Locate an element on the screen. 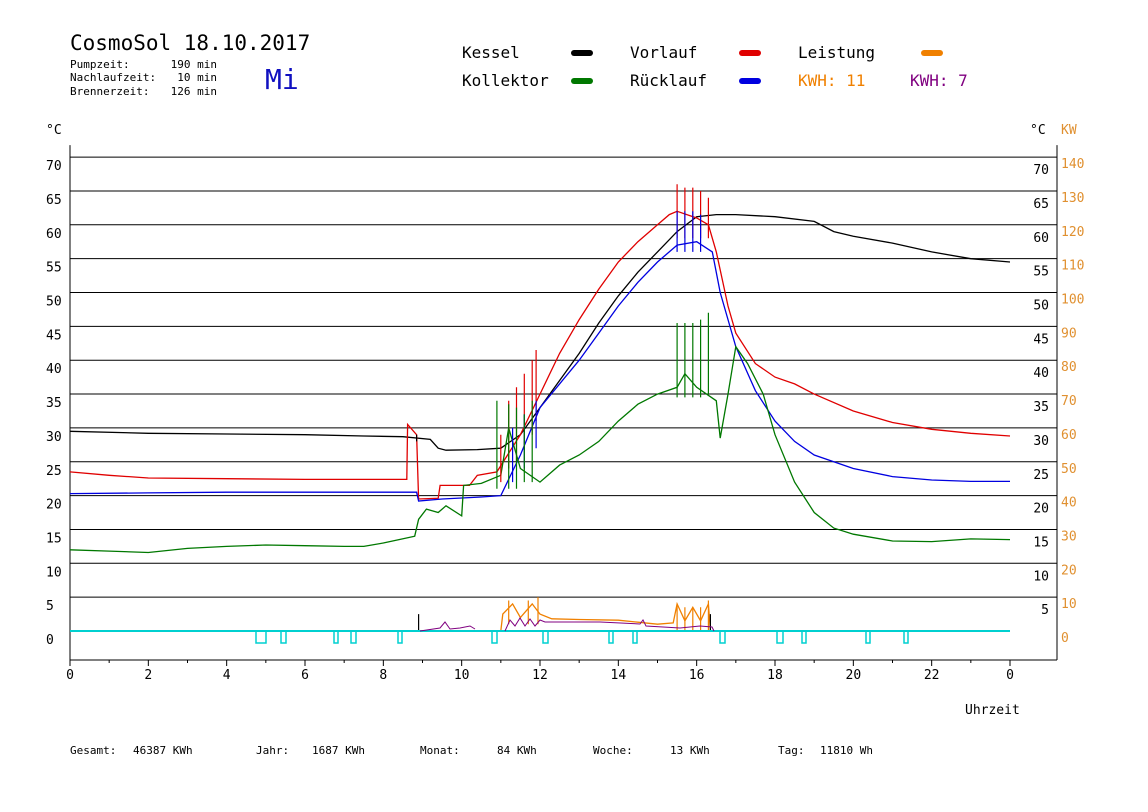 The width and height of the screenshot is (1148, 812). x-tick-label: 12 is located at coordinates (540, 675).